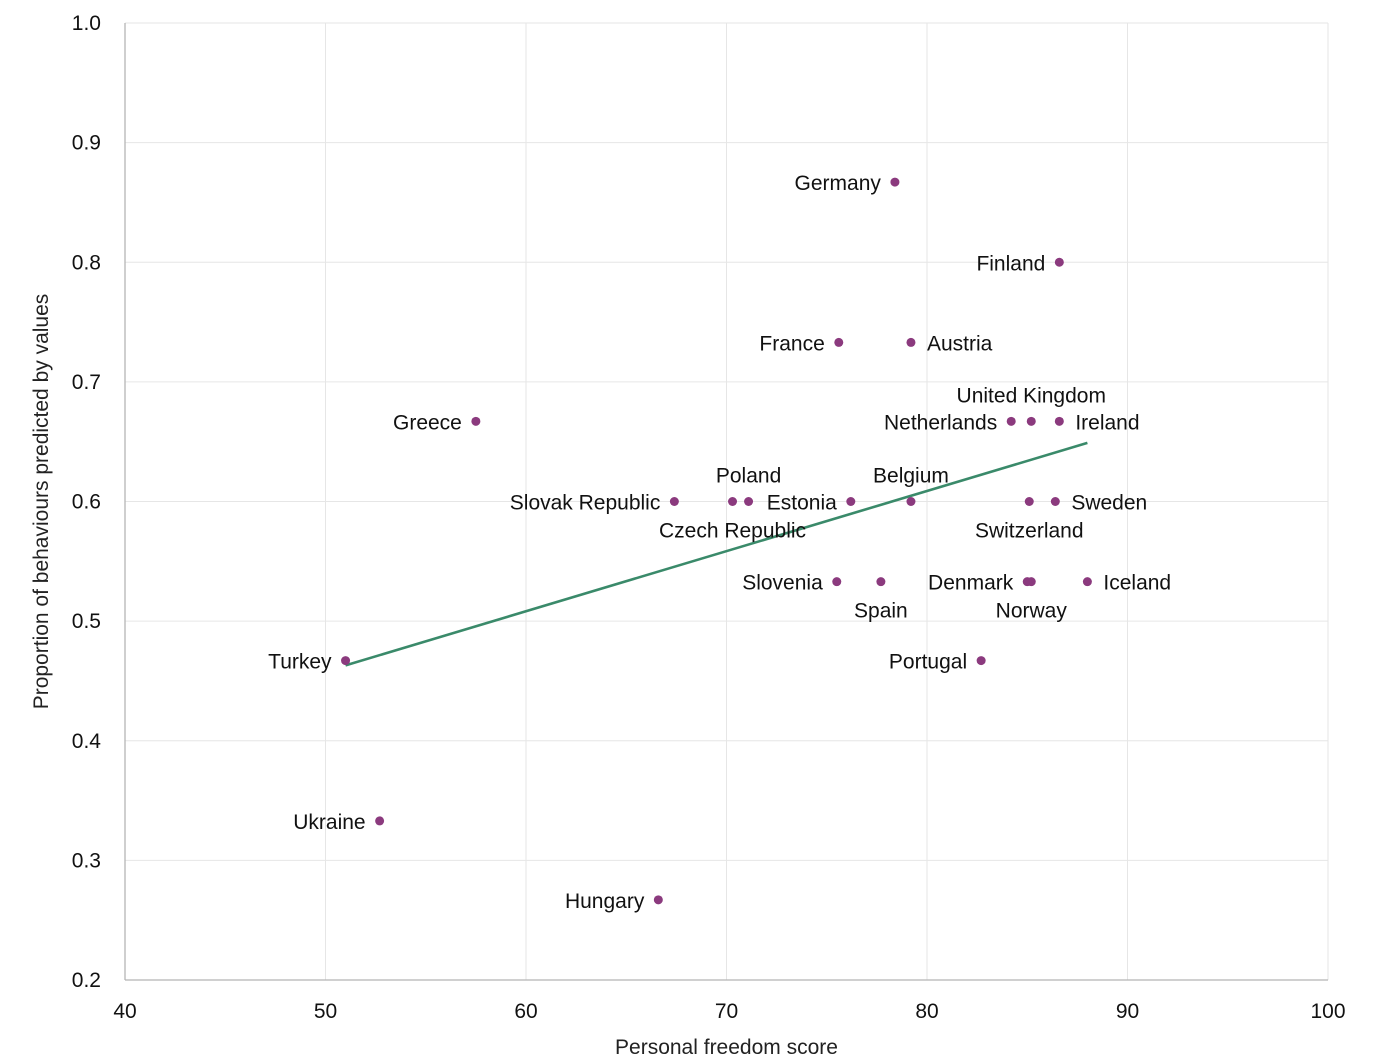 This screenshot has width=1385, height=1060. I want to click on label-germany: Germany, so click(838, 183).